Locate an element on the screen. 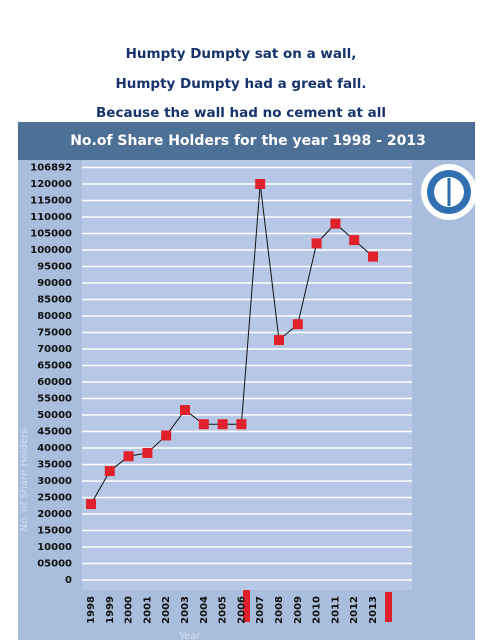 The width and height of the screenshot is (493, 640). y-tick-label: 106892 is located at coordinates (51, 168).